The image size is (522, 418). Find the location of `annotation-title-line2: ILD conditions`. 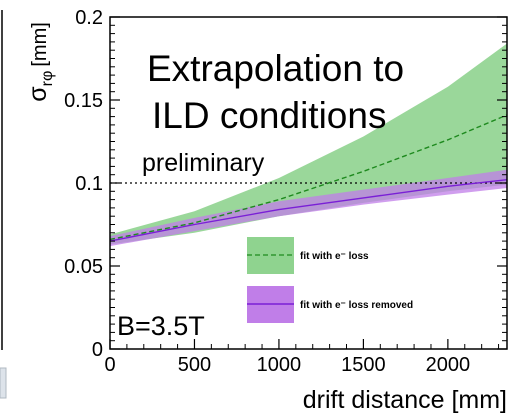

annotation-title-line2: ILD conditions is located at coordinates (269, 115).